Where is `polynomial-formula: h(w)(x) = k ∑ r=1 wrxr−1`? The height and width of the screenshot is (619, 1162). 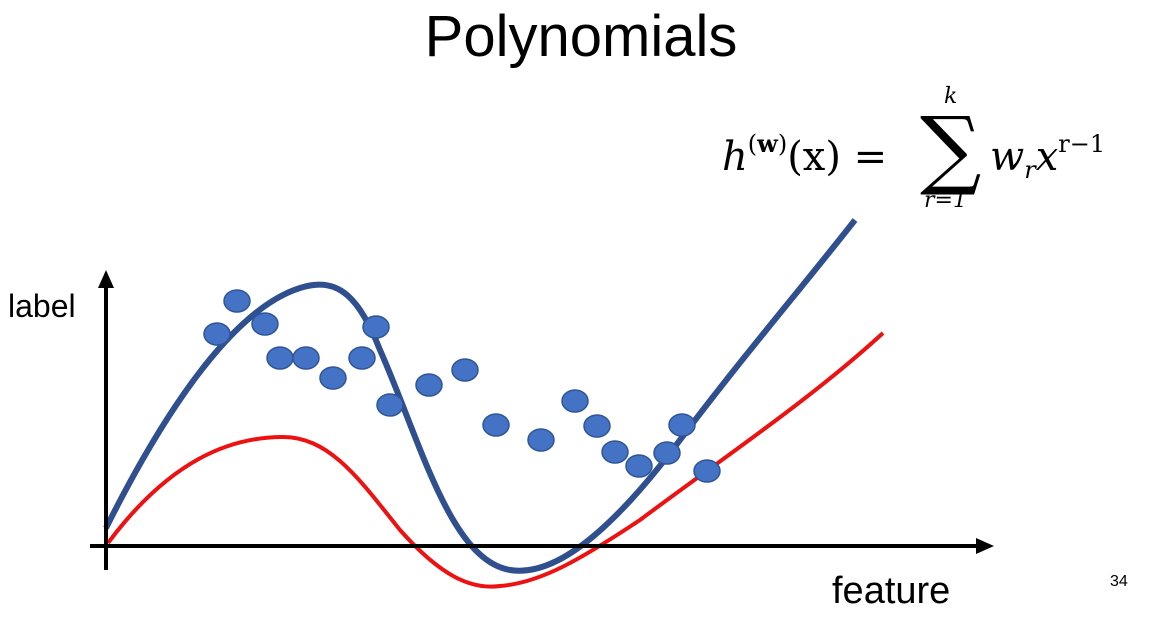
polynomial-formula: h(w)(x) = k ∑ r=1 wrxr−1 is located at coordinates (932, 149).